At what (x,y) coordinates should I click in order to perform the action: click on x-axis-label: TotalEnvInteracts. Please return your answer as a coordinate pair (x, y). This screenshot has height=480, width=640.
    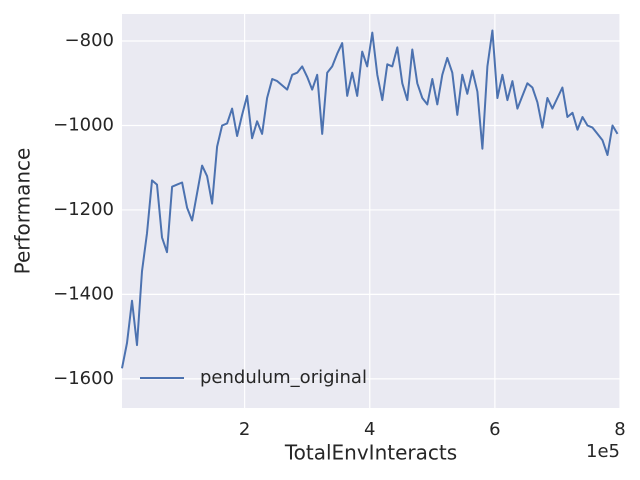
    Looking at the image, I should click on (370, 453).